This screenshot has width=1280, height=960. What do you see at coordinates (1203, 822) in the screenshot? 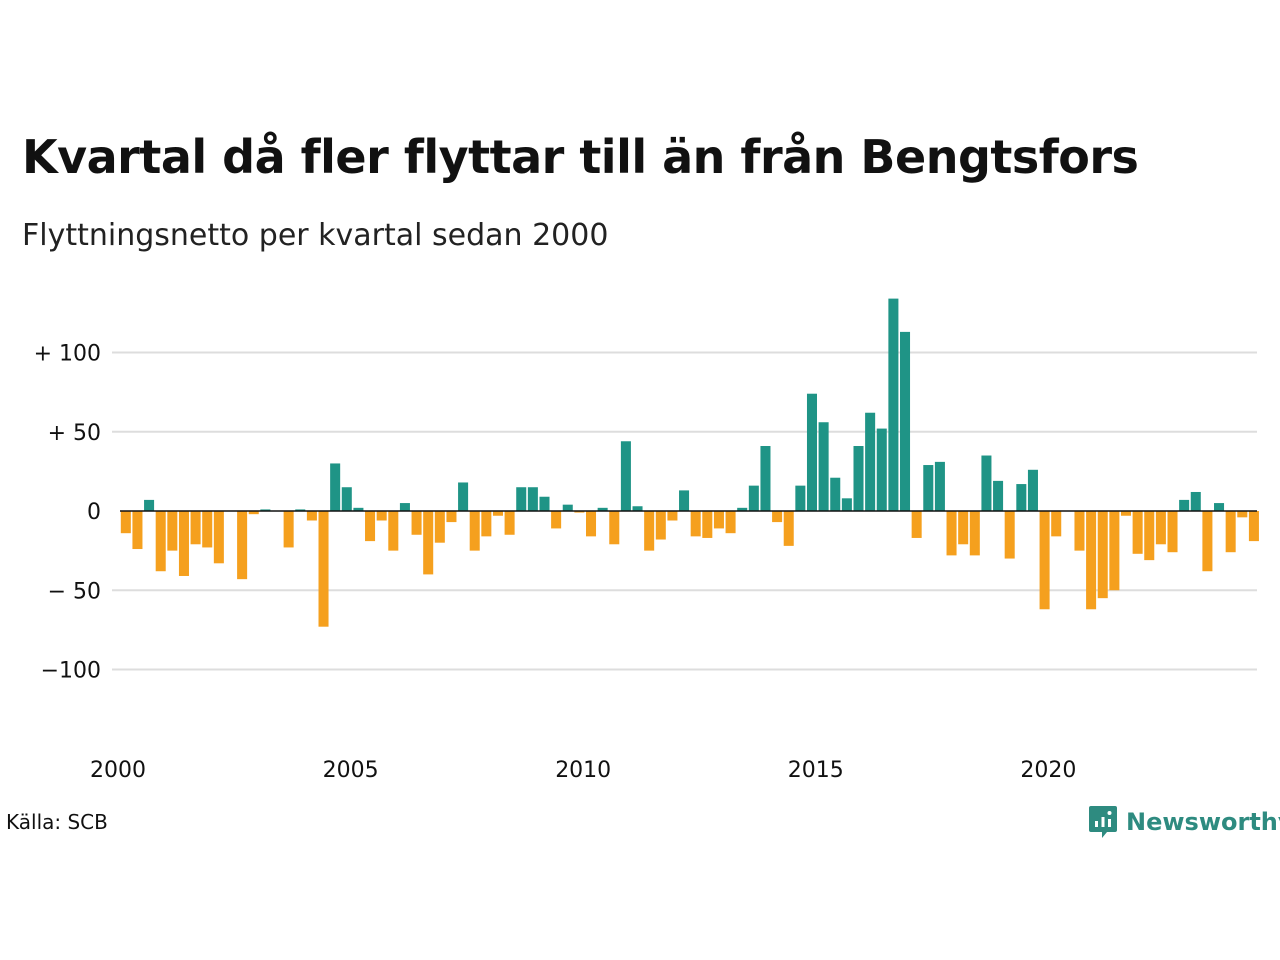
I see `brand-name: Newsworthy` at bounding box center [1203, 822].